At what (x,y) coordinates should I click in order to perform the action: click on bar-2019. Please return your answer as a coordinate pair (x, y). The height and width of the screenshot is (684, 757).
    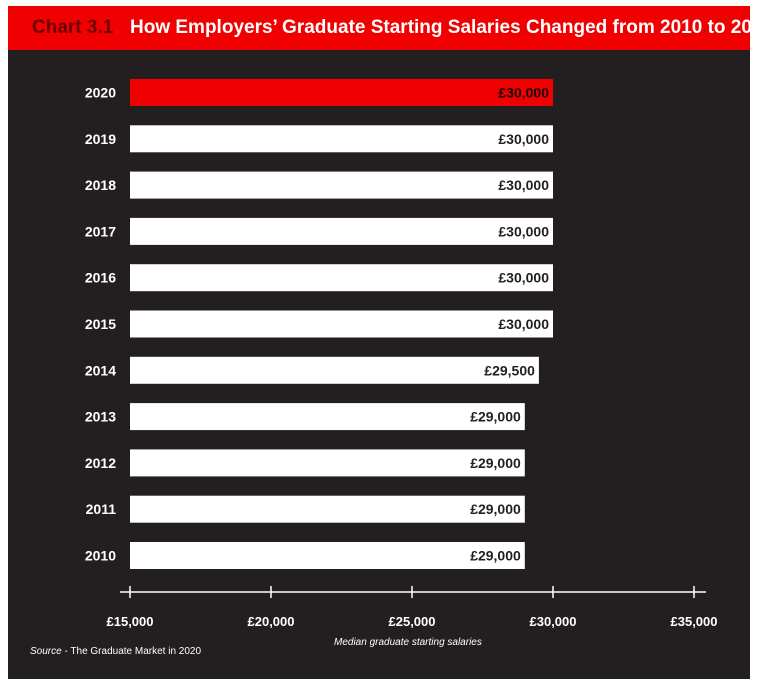
    Looking at the image, I should click on (341, 139).